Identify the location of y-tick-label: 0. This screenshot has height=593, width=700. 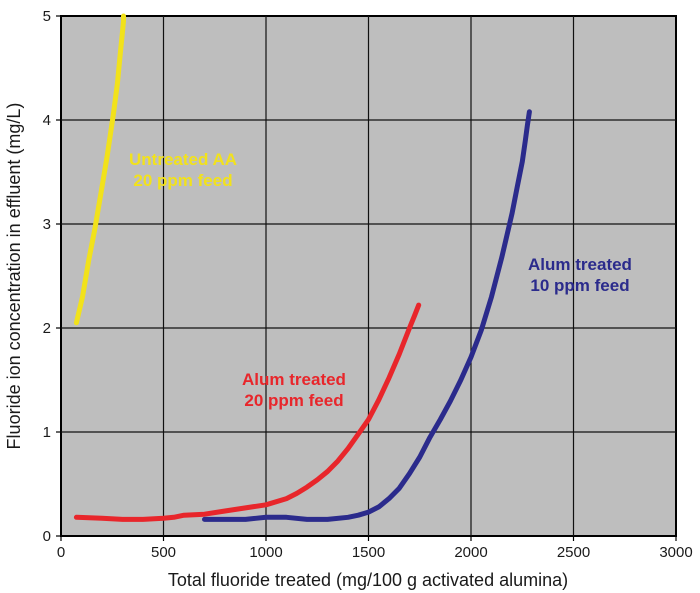
(47, 536).